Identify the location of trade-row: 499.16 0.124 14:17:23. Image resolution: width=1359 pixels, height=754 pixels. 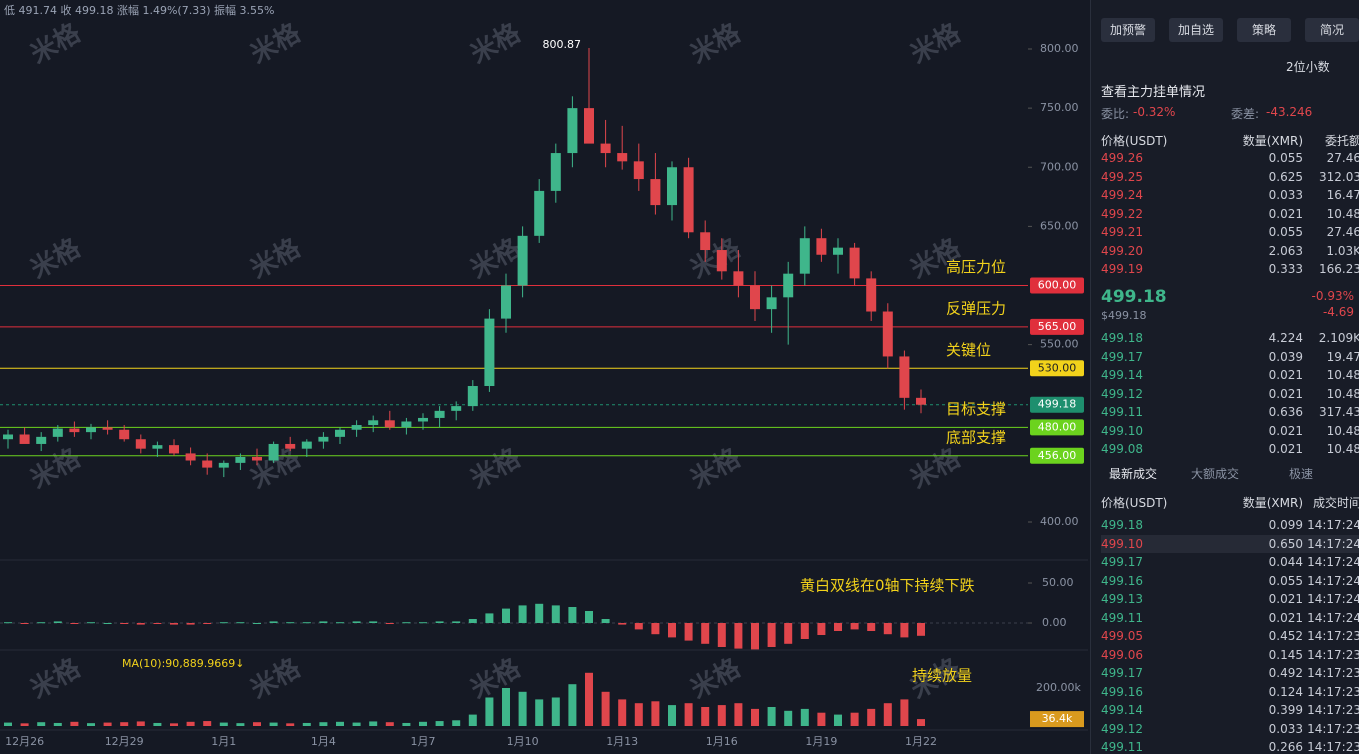
(1230, 692).